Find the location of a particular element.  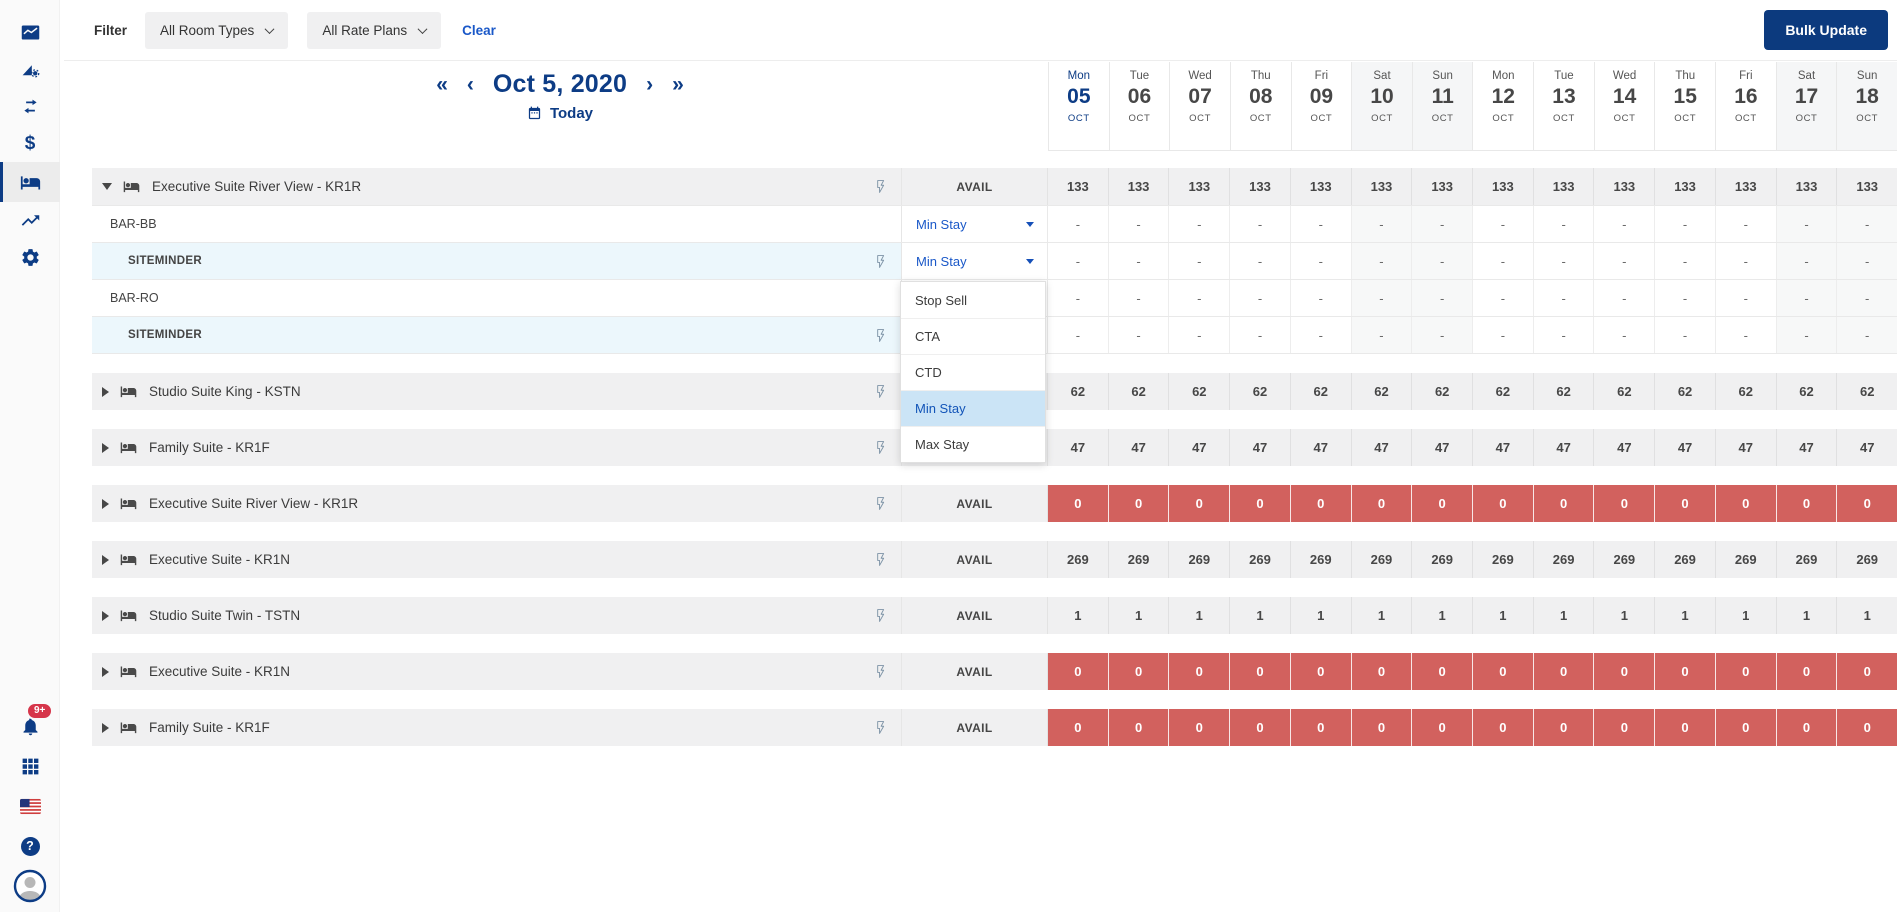

sidebar-item-channels is located at coordinates (30, 106).